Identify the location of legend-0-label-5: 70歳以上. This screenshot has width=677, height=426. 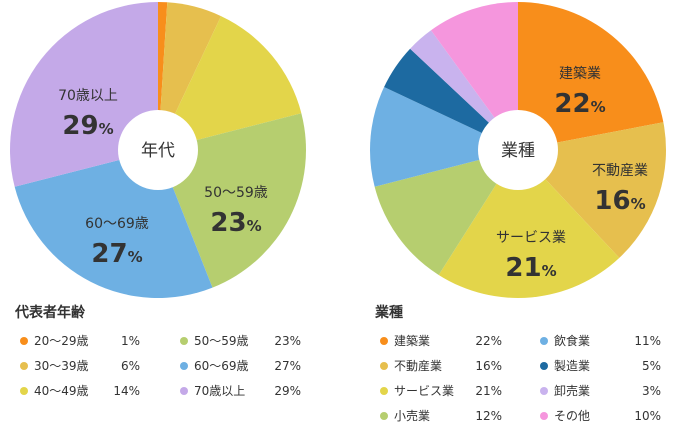
(220, 391).